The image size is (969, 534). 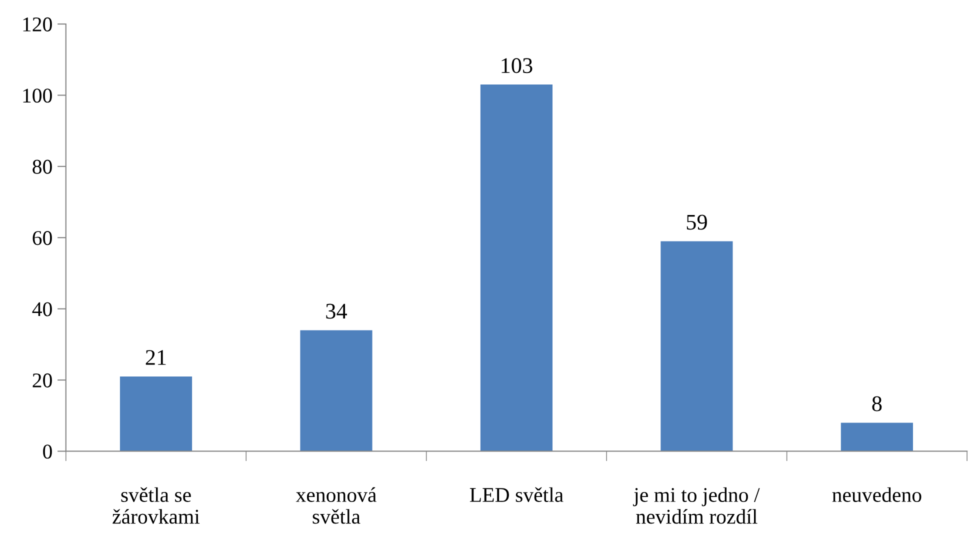 I want to click on x-tick-label: je mi to jedno / nevidím rozdíl, so click(x=696, y=505).